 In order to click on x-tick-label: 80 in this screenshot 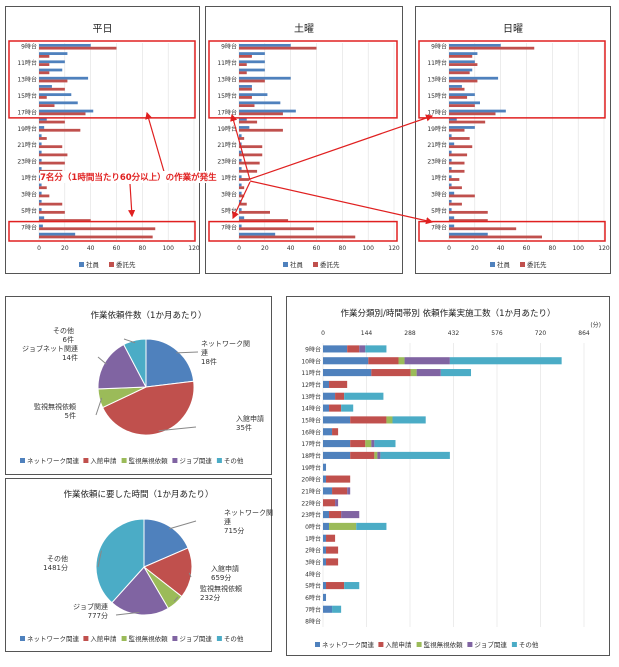, I will do `click(553, 248)`.